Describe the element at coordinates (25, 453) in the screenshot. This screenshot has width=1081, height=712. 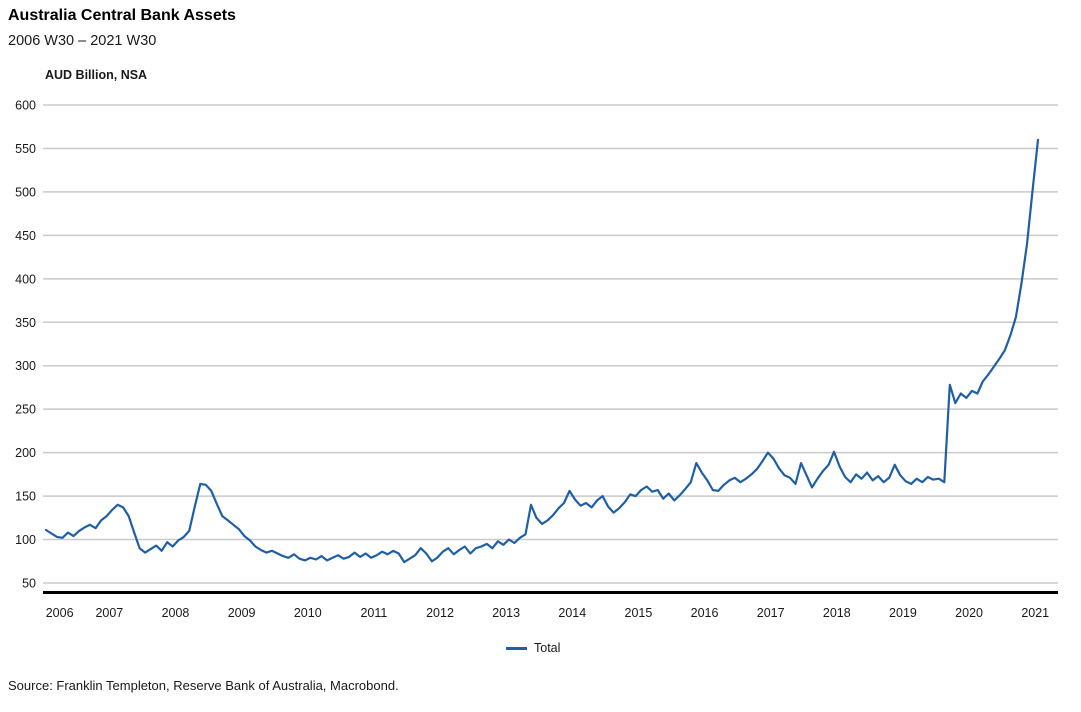
I see `y-tick-label-200: 200` at that location.